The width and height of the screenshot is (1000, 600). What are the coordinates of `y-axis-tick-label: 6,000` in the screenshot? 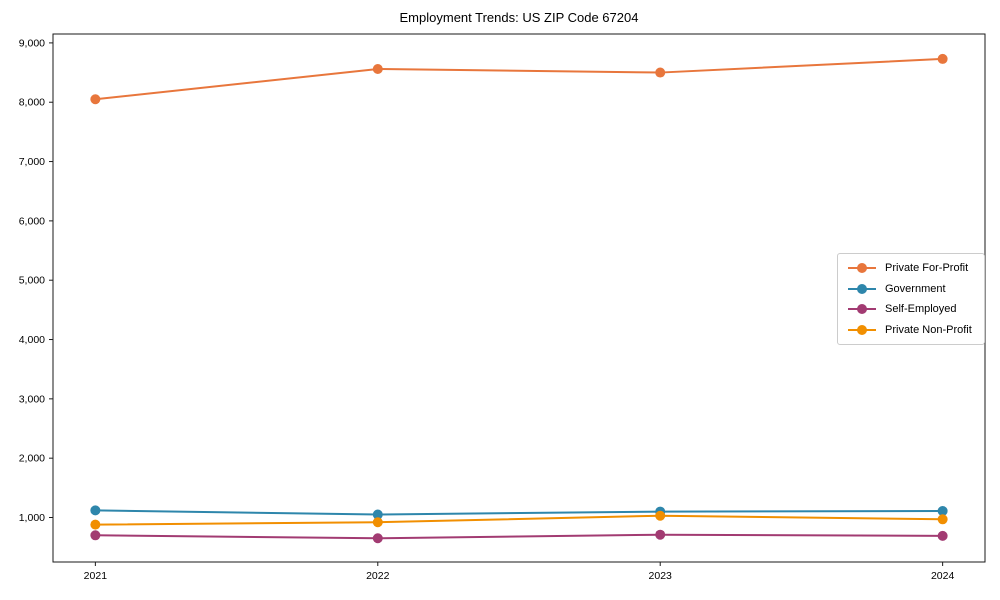 It's located at (32, 221).